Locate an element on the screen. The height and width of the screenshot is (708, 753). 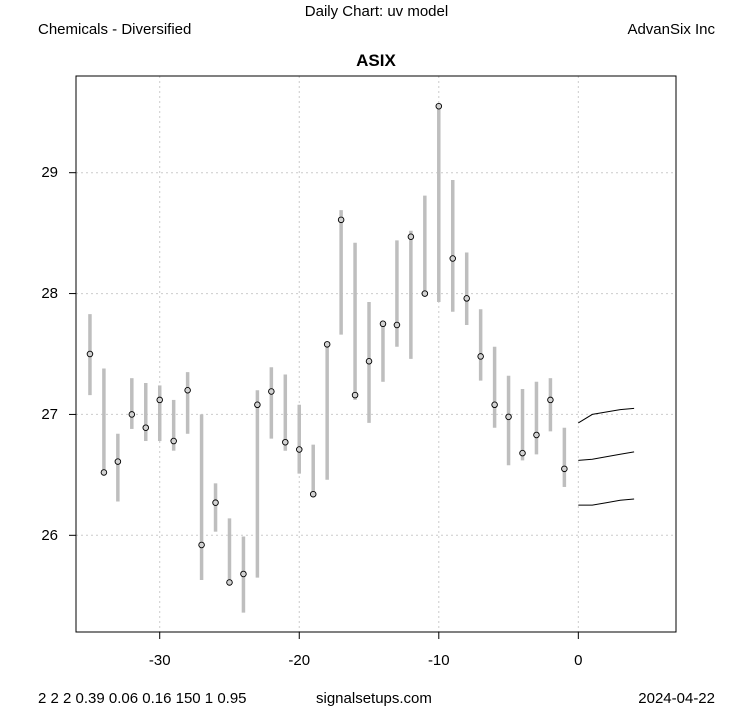
x-tick-label: -30 is located at coordinates (160, 660).